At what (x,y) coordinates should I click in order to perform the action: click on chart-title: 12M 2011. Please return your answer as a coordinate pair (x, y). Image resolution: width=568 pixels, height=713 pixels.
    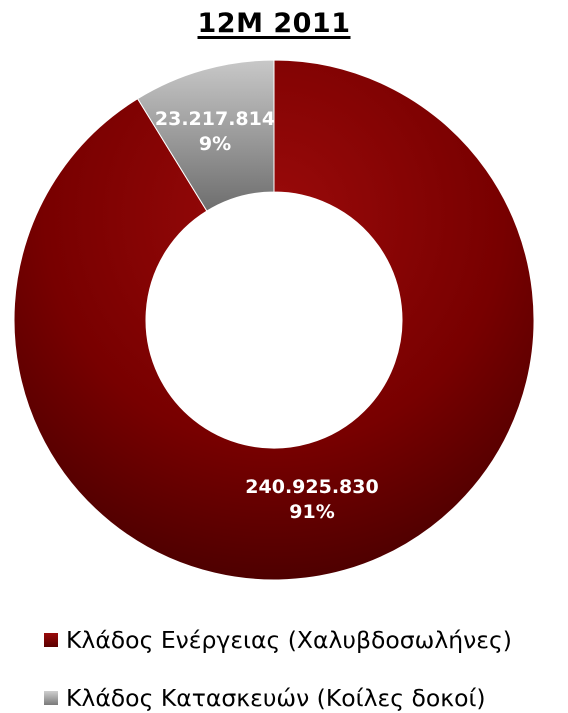
    Looking at the image, I should click on (274, 23).